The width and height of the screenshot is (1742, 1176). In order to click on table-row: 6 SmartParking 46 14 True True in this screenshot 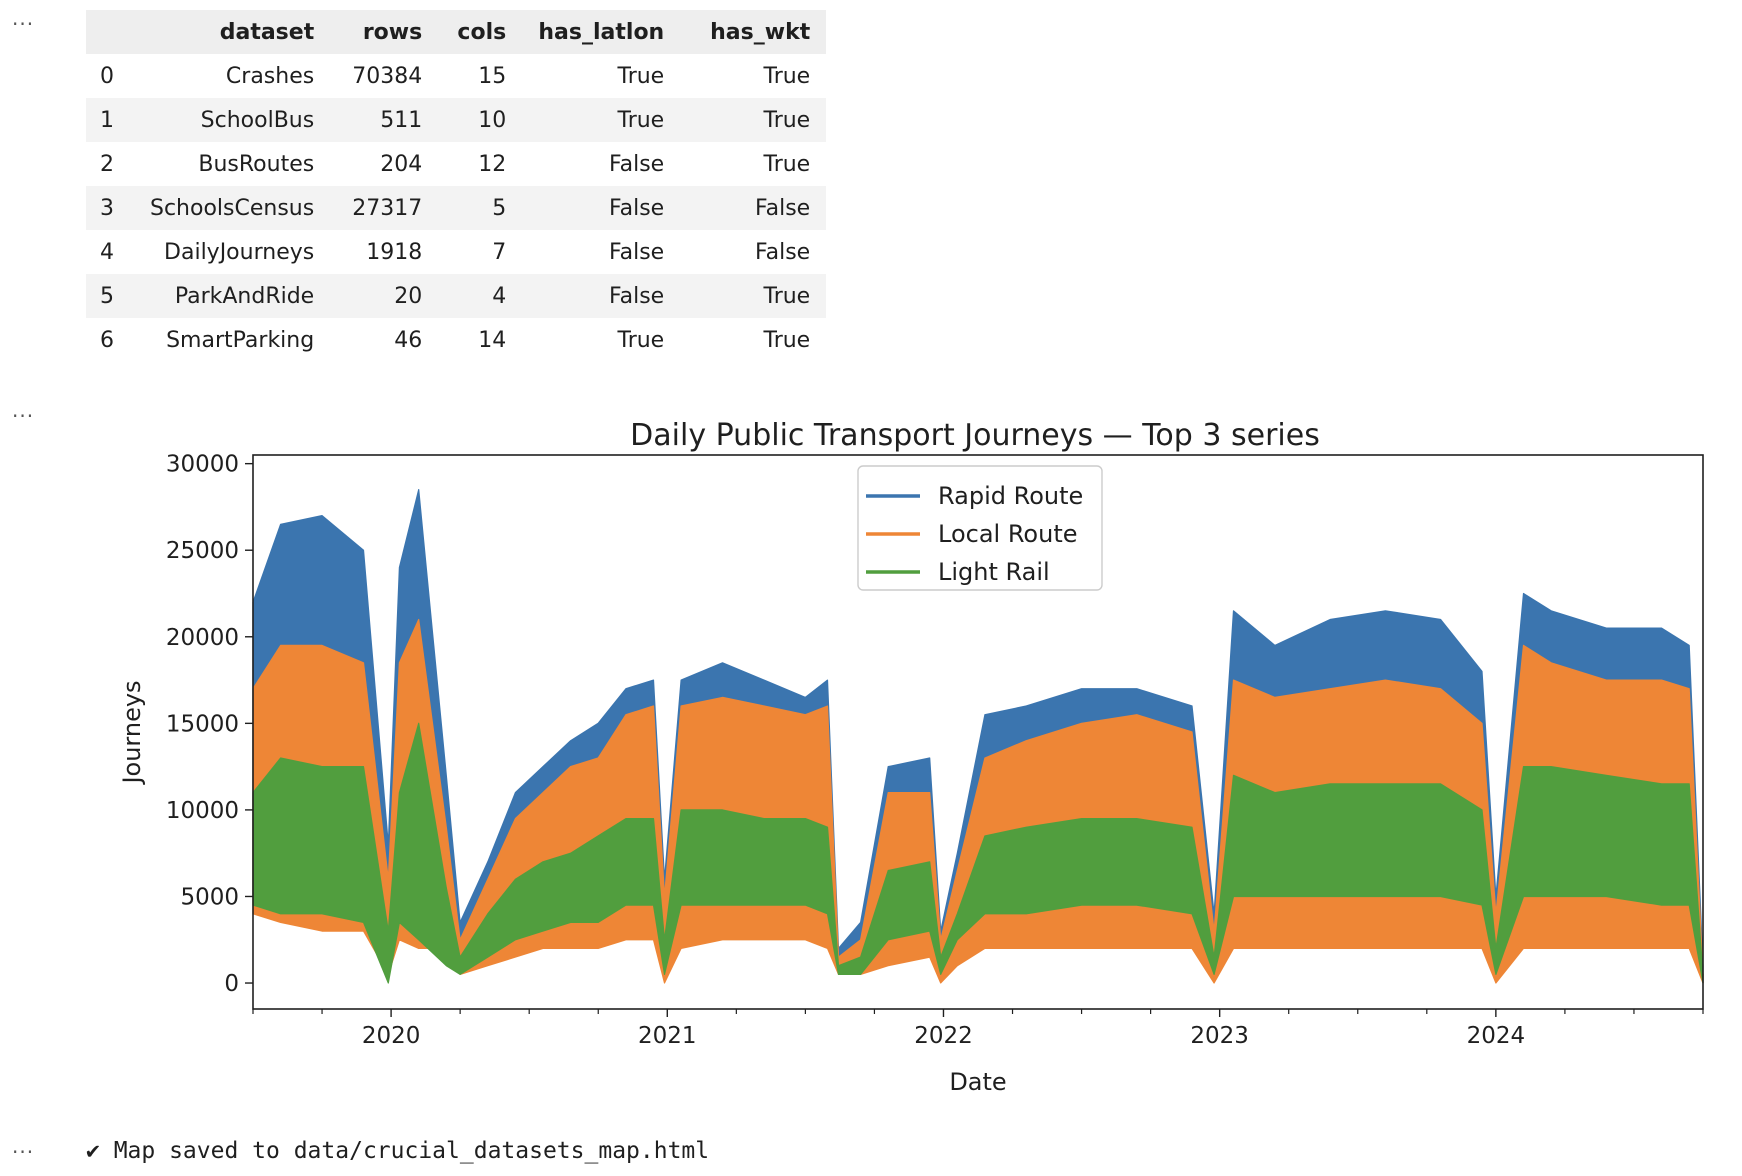, I will do `click(456, 340)`.